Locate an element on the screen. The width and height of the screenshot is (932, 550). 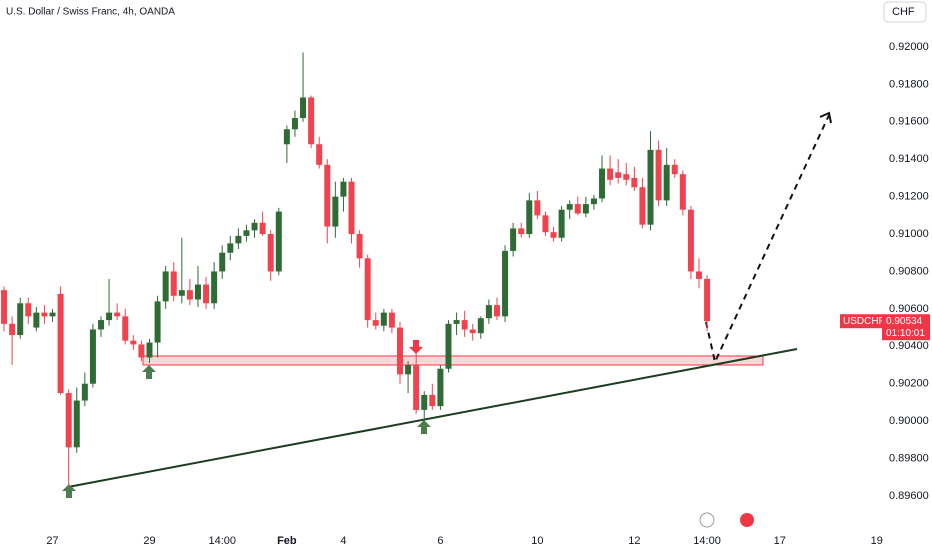
y-tick-label: 0.91200 is located at coordinates (909, 197).